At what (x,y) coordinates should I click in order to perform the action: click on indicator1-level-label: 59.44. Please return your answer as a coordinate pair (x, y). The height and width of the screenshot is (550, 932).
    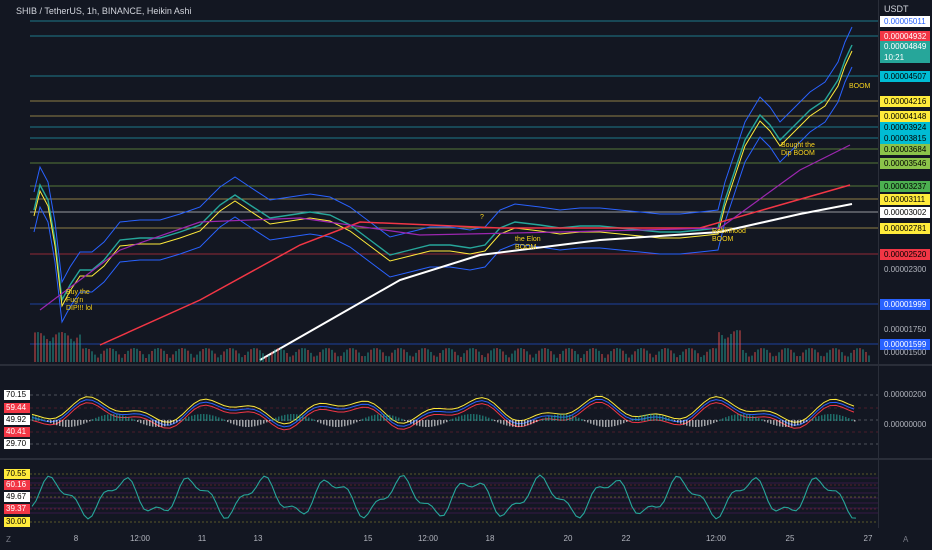
    Looking at the image, I should click on (17, 408).